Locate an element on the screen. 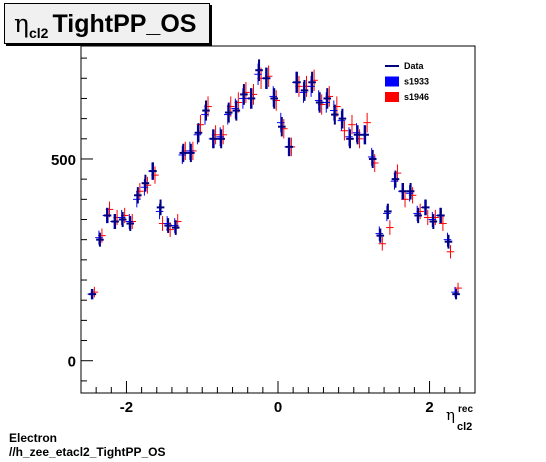  y-tick-label: 500 is located at coordinates (63, 160).